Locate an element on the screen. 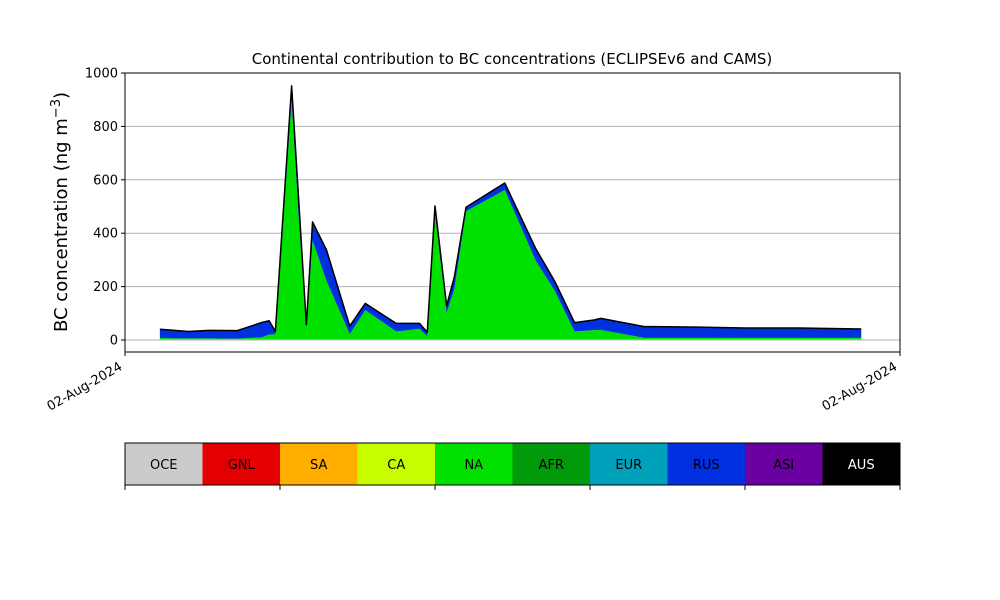 Image resolution: width=1000 pixels, height=600 pixels. area-oce is located at coordinates (510, 339).